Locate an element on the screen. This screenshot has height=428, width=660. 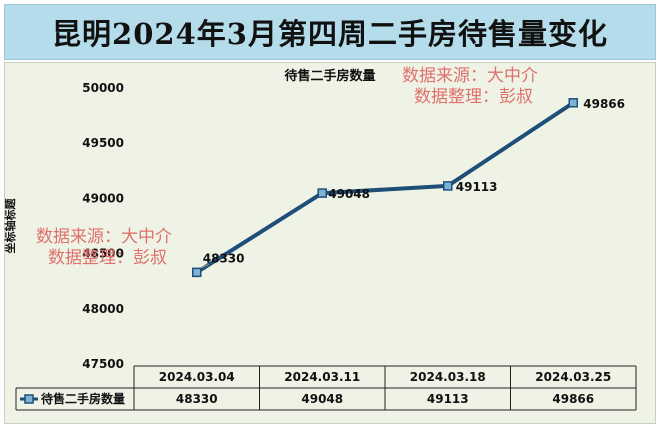
table-value-cell: 49048 is located at coordinates (322, 399).